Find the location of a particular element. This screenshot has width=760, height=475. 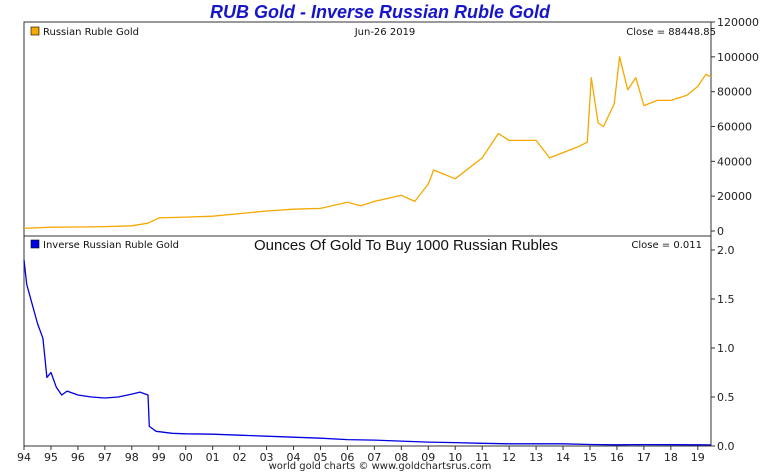

top-ytick-label: 60000 is located at coordinates (734, 127).